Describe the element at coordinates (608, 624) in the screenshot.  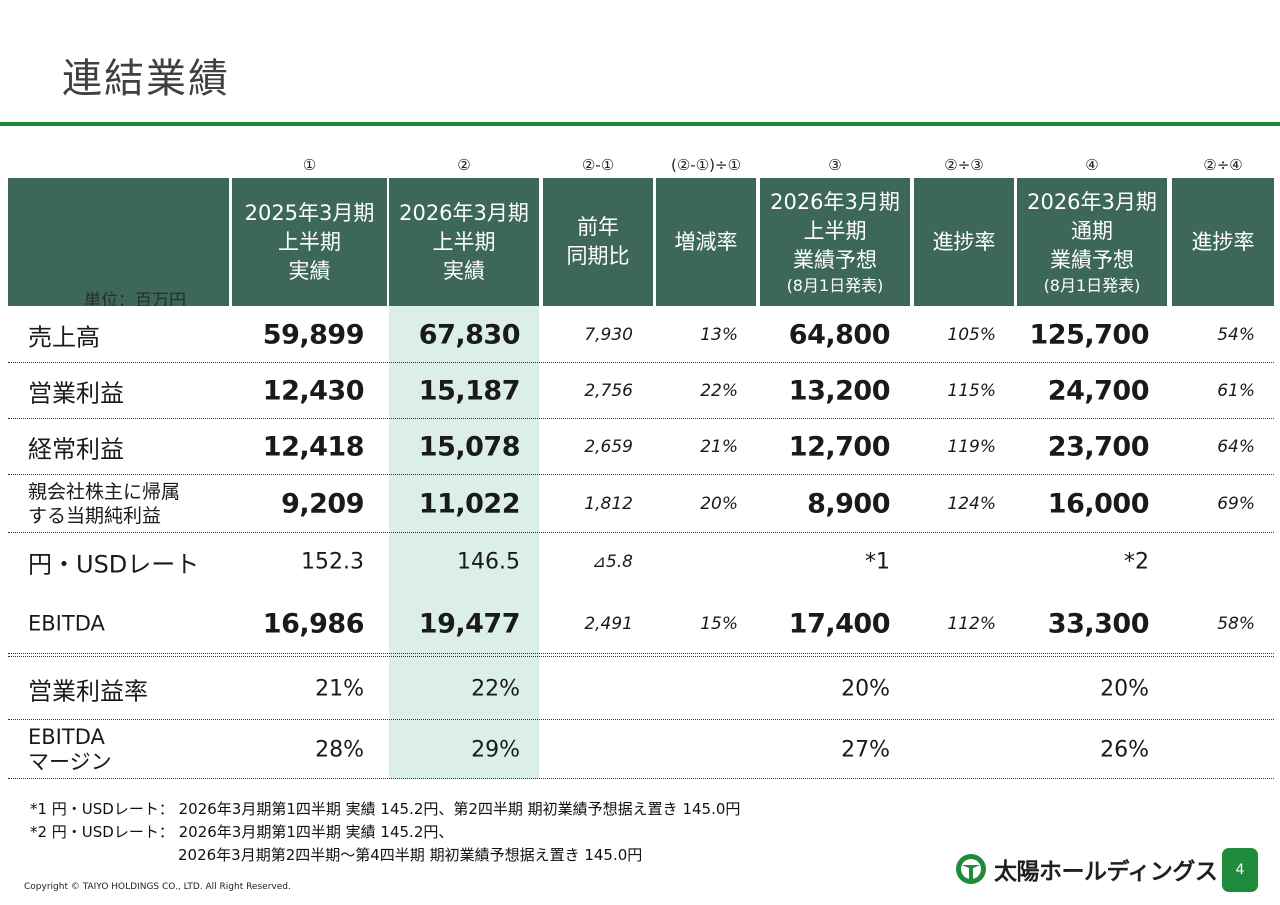
I see `value-cell: 2,491` at that location.